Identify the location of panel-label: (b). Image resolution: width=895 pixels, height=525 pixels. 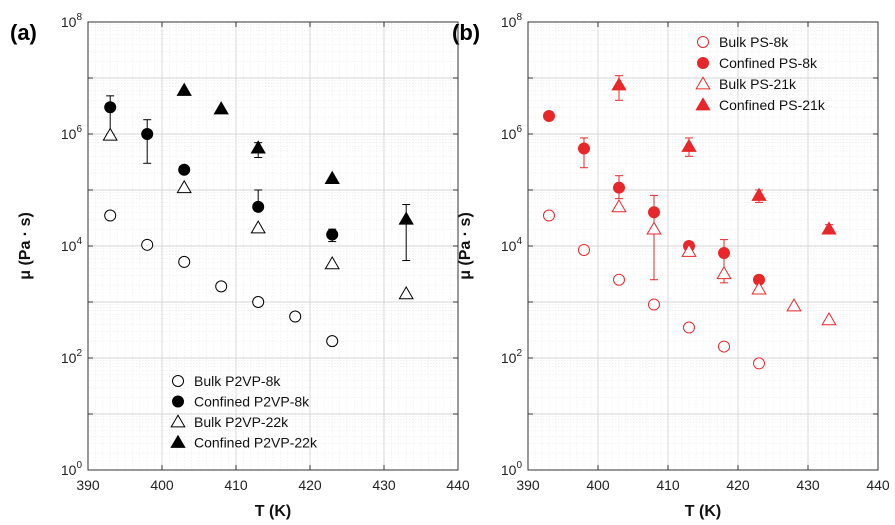
(466, 32).